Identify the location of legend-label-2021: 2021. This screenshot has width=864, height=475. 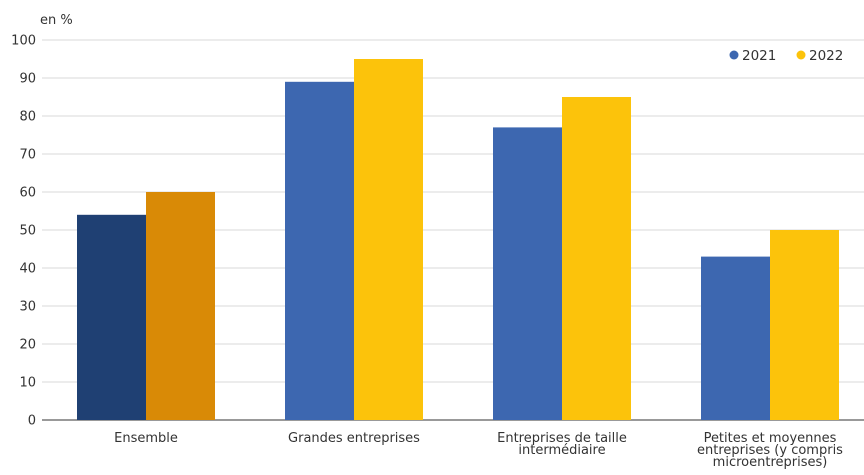
(759, 56).